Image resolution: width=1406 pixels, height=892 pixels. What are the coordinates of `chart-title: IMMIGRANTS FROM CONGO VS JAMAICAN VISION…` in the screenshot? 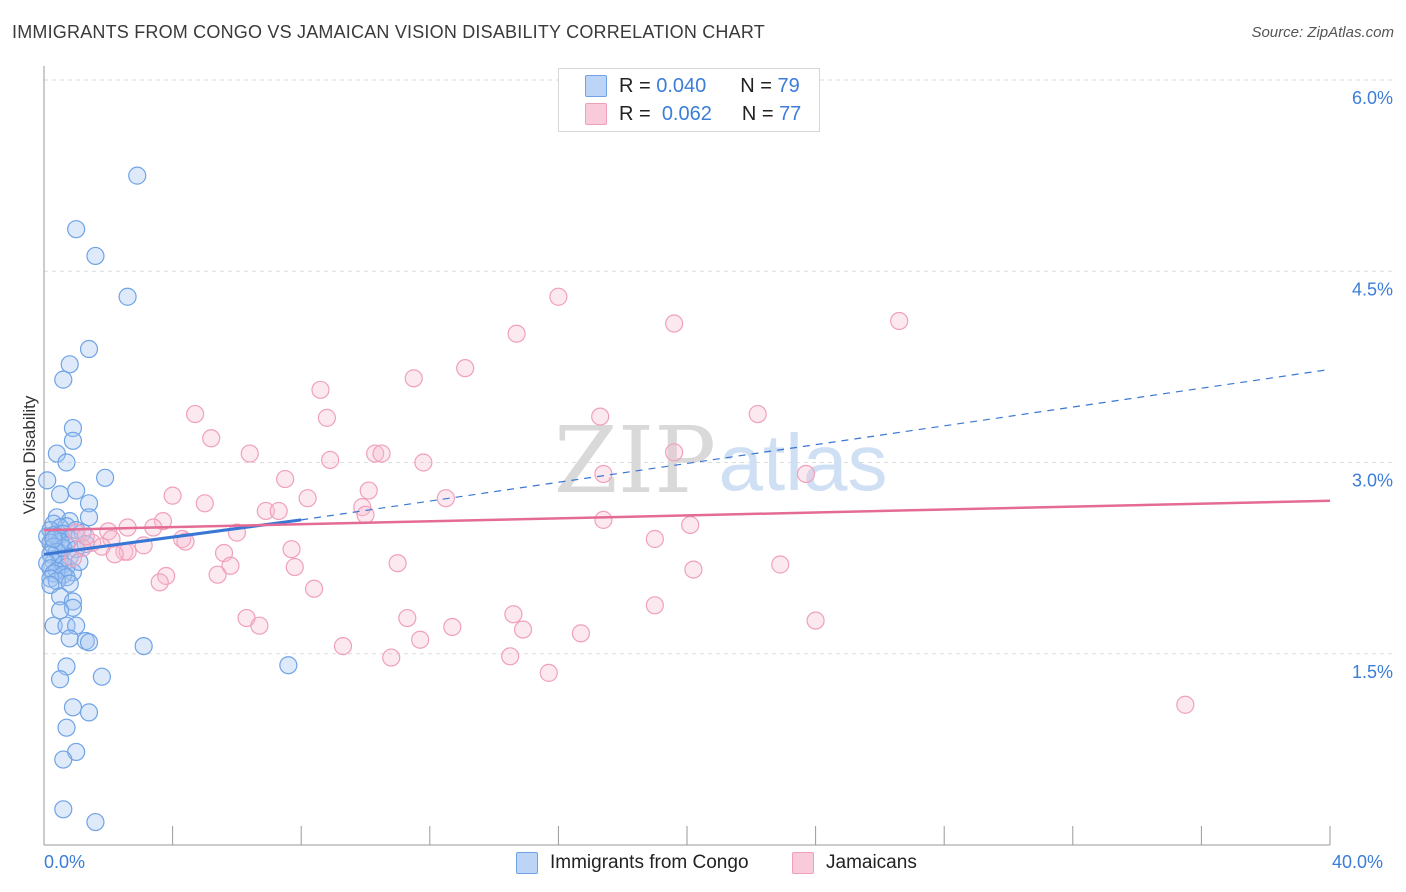 It's located at (388, 32).